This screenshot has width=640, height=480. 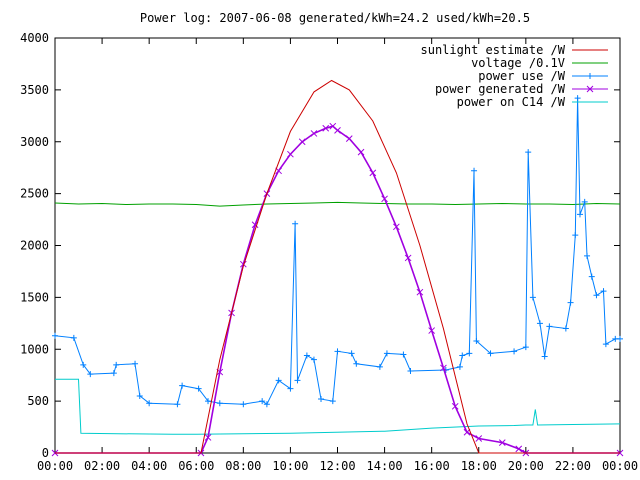 What do you see at coordinates (34, 90) in the screenshot?
I see `y-tick-label: 3500` at bounding box center [34, 90].